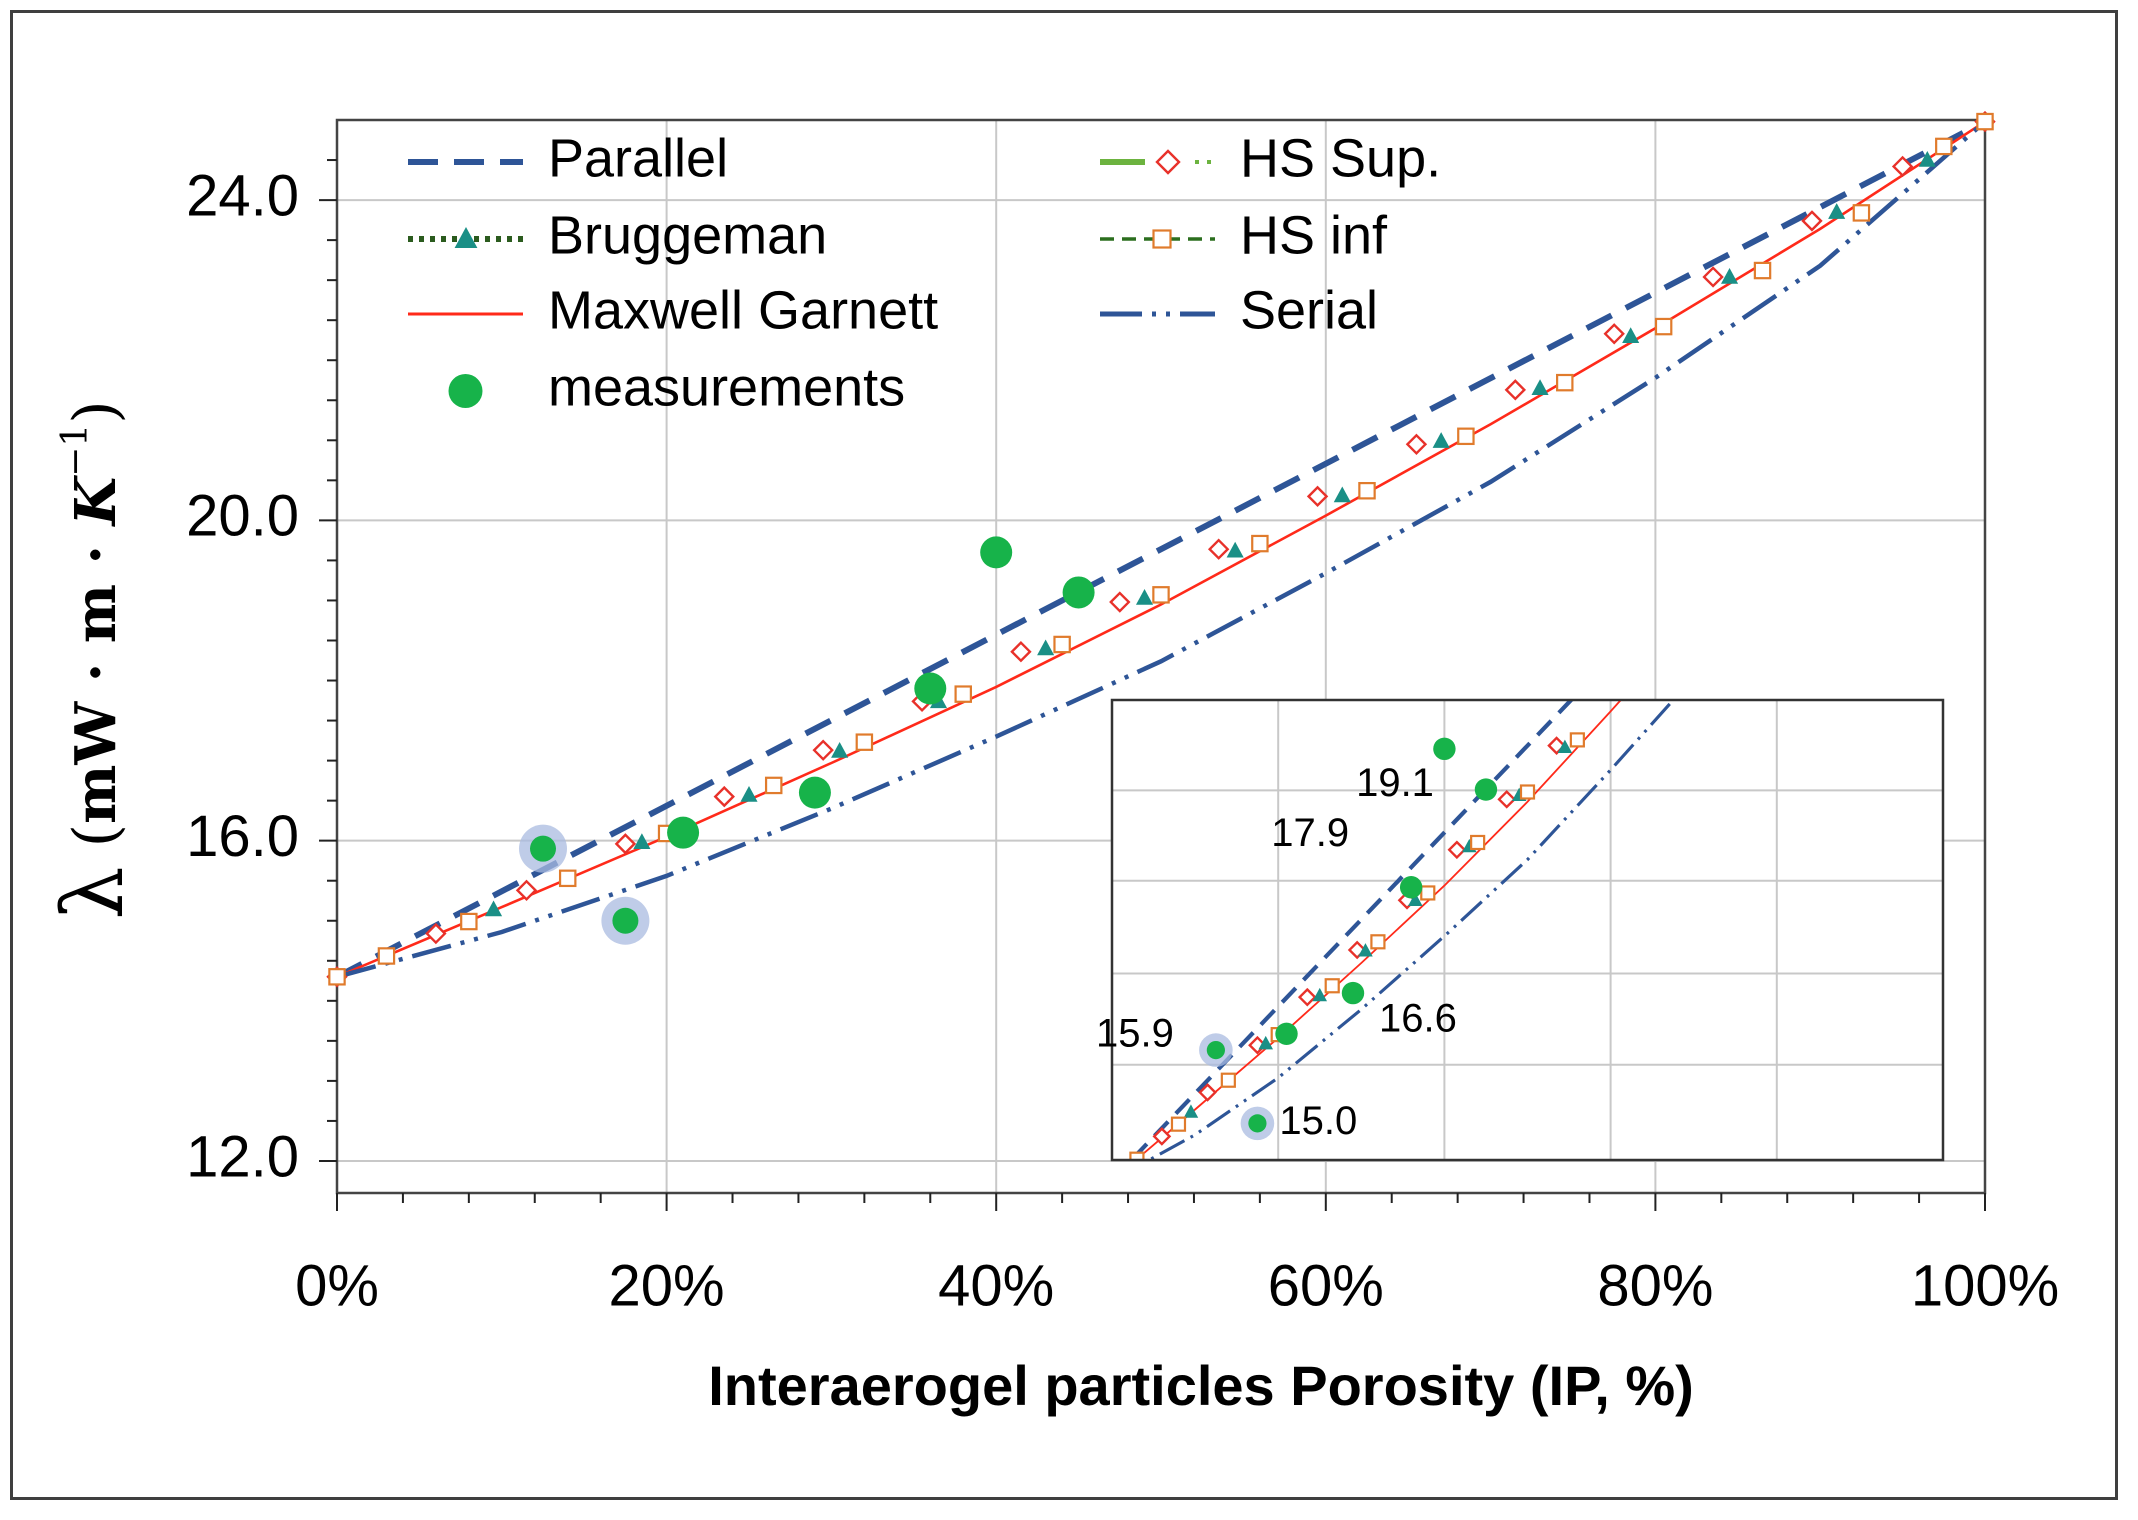 This screenshot has width=2138, height=1520. What do you see at coordinates (1378, 930) in the screenshot?
I see `maxwell-garnett-line` at bounding box center [1378, 930].